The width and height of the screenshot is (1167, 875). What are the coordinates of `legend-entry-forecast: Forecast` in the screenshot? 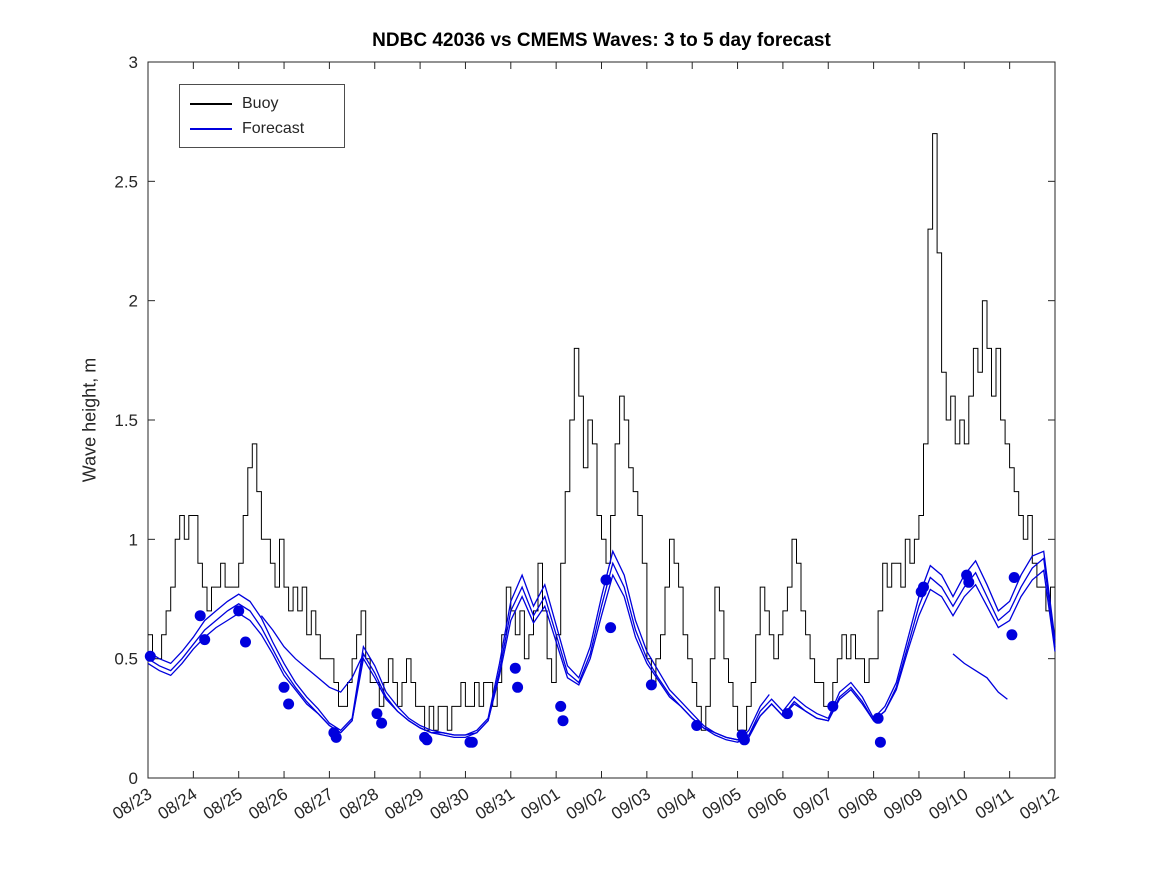 It's located at (262, 128).